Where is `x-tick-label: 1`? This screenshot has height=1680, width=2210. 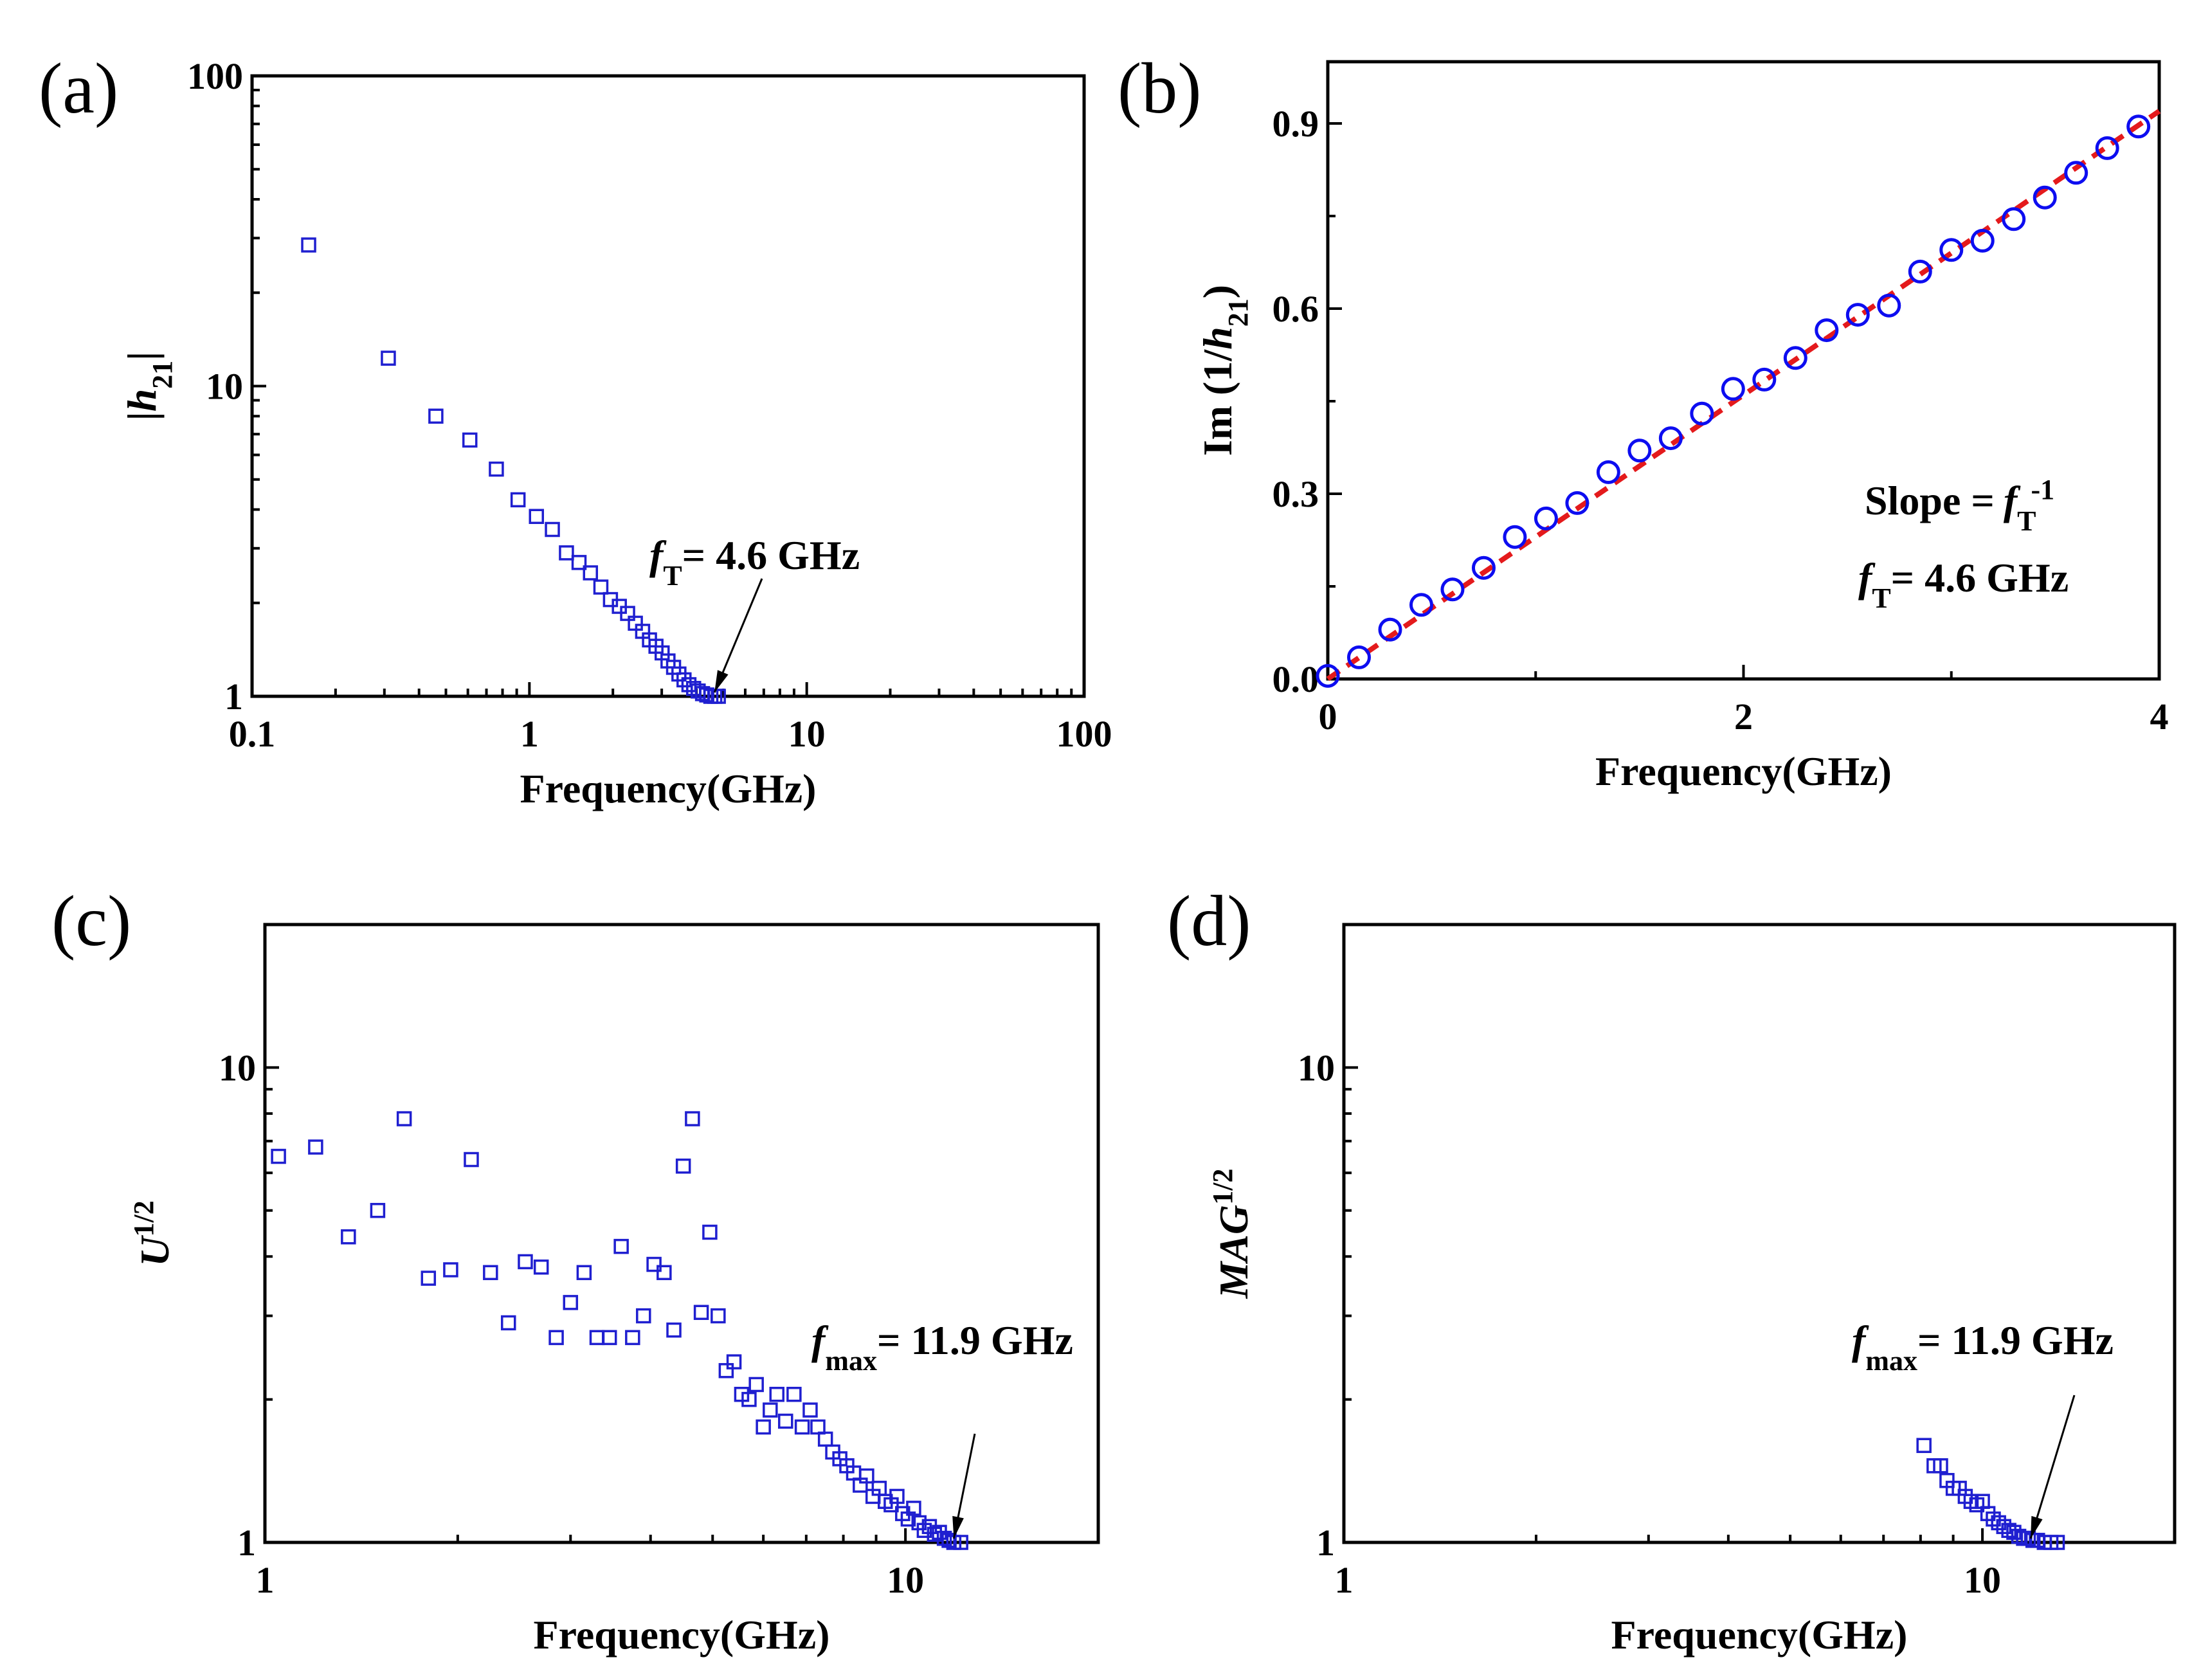
x-tick-label: 1 is located at coordinates (529, 734).